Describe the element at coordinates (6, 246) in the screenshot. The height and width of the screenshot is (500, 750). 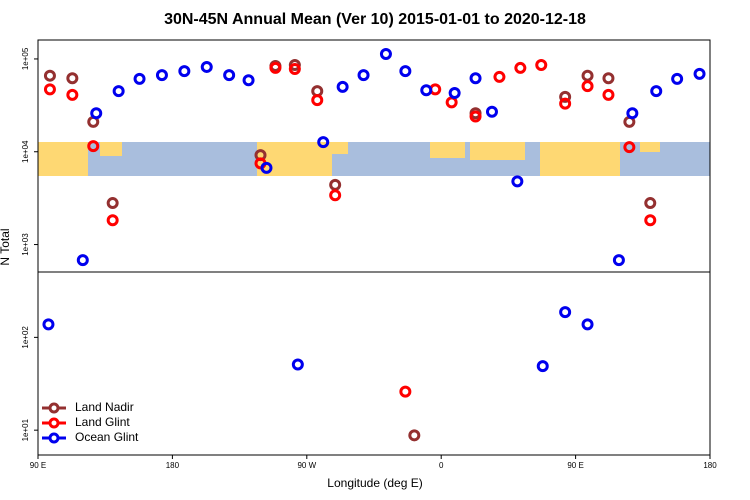
I see `y-axis-label: N Total` at that location.